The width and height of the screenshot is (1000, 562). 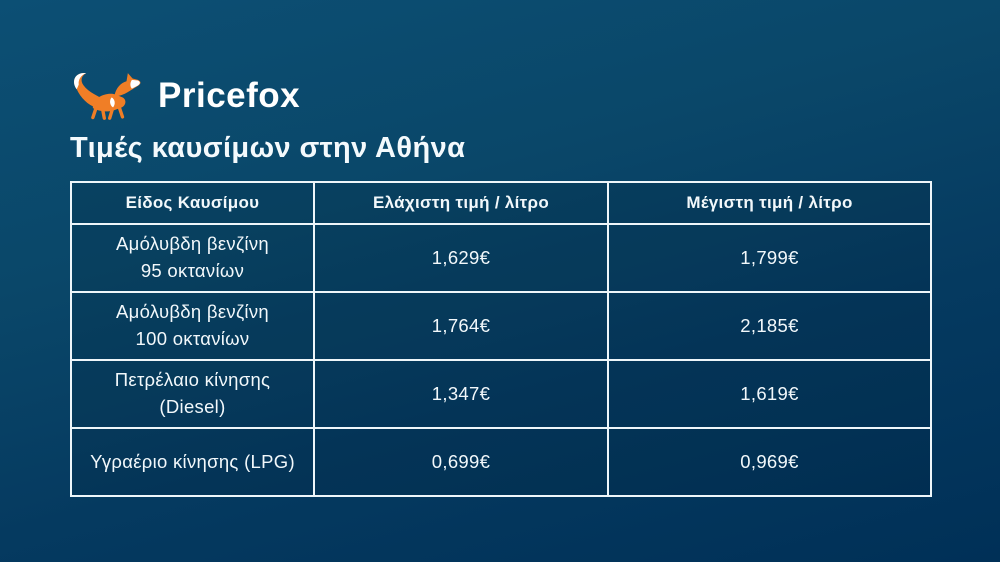 I want to click on brand-wordmark: Pricefox, so click(x=229, y=95).